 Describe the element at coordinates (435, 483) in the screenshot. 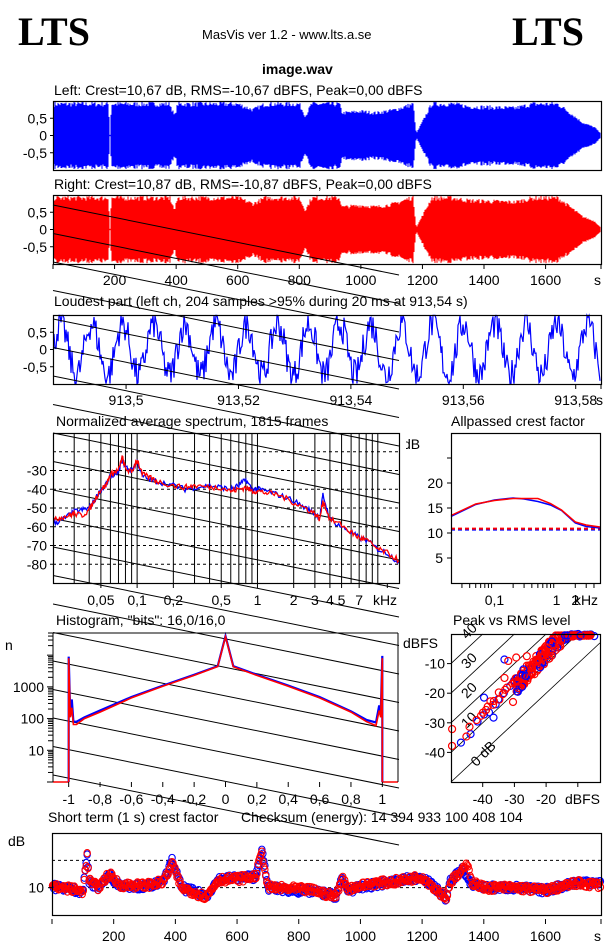

I see `allpassed-ytick-label: 20` at that location.